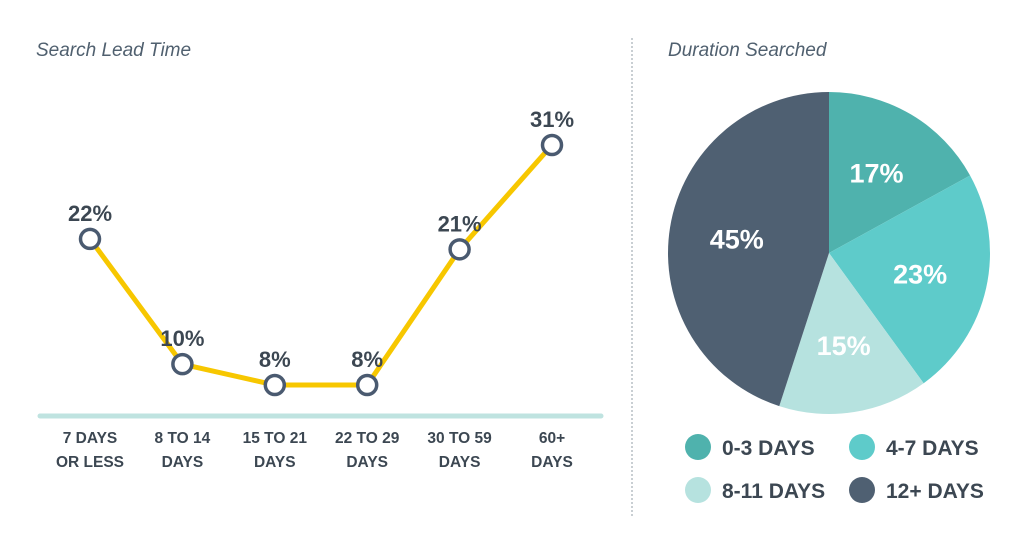  Describe the element at coordinates (552, 450) in the screenshot. I see `x-tick-label: 60+ DAYS` at that location.